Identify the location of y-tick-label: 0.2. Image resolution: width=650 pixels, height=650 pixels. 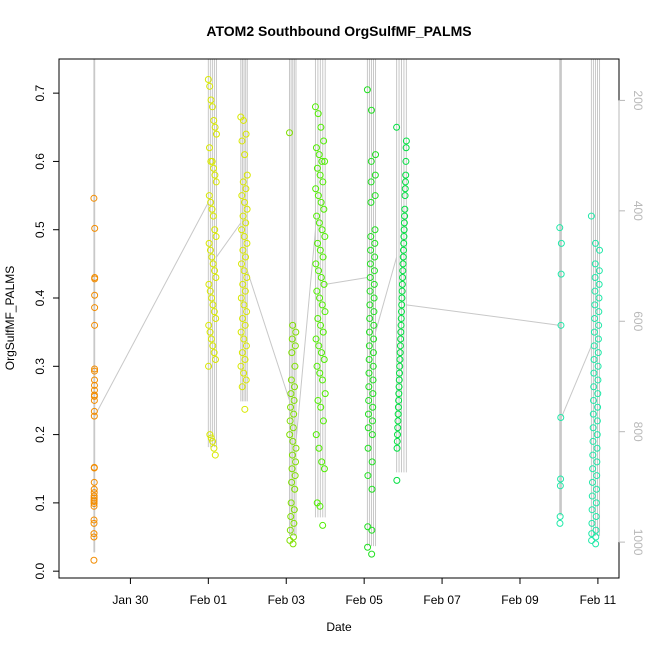
(40, 434).